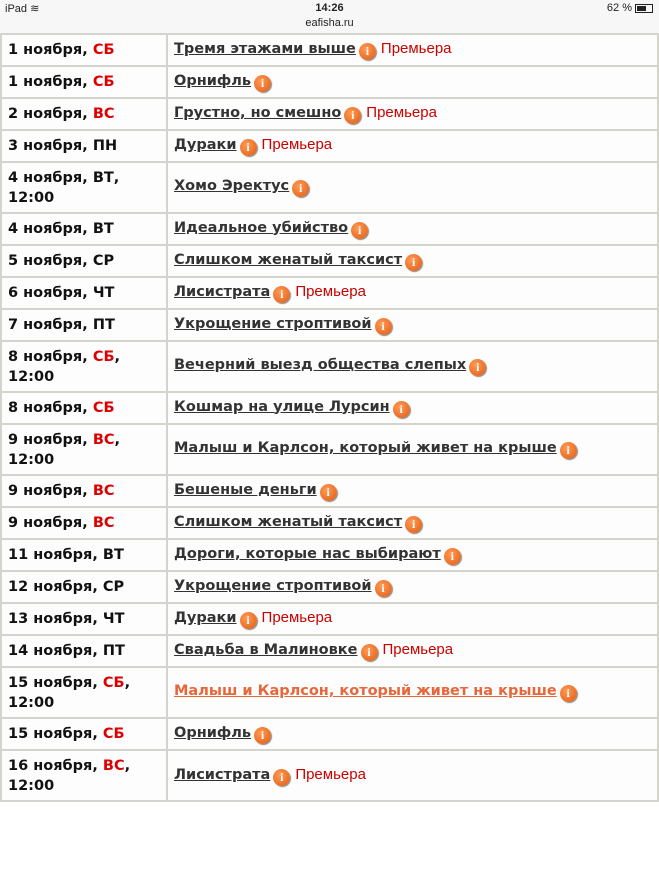 This screenshot has width=659, height=879. I want to click on date-text: 4 ноября,, so click(50, 177).